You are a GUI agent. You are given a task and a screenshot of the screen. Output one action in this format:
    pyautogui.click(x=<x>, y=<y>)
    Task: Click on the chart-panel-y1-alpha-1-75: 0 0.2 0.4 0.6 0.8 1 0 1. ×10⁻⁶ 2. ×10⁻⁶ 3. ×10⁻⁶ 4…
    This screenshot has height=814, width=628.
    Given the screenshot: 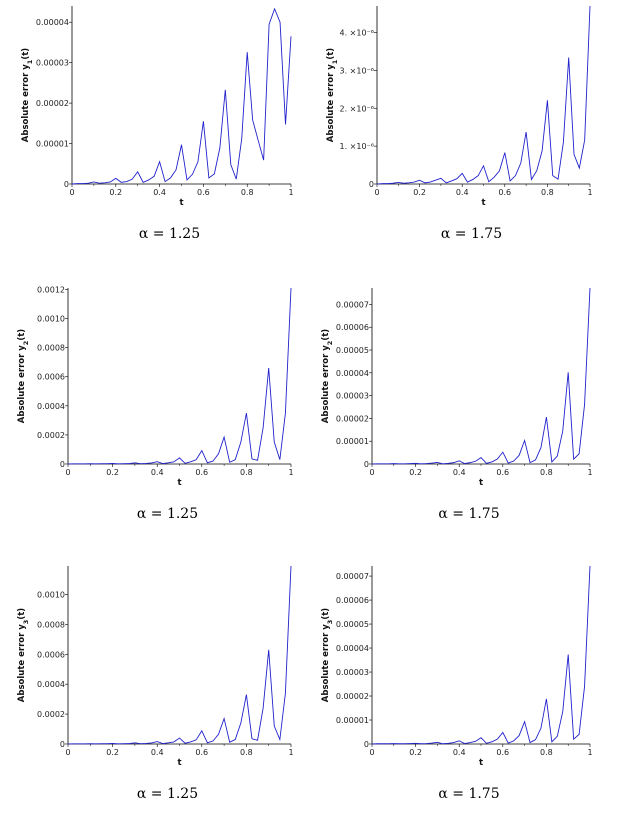 What is the action you would take?
    pyautogui.click(x=459, y=123)
    